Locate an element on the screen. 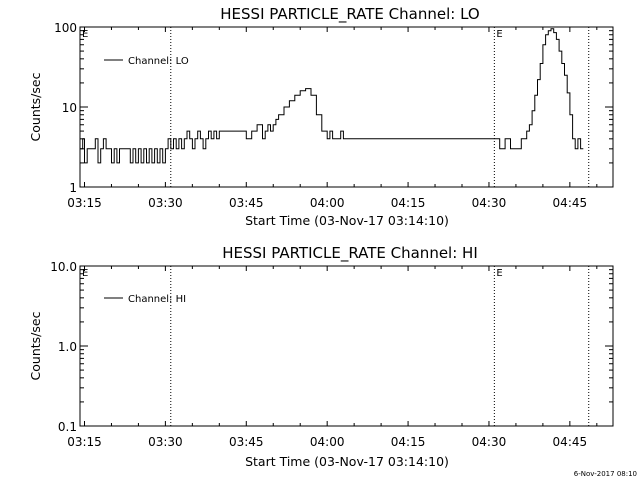  lo-corner-mark: E is located at coordinates (85, 34).